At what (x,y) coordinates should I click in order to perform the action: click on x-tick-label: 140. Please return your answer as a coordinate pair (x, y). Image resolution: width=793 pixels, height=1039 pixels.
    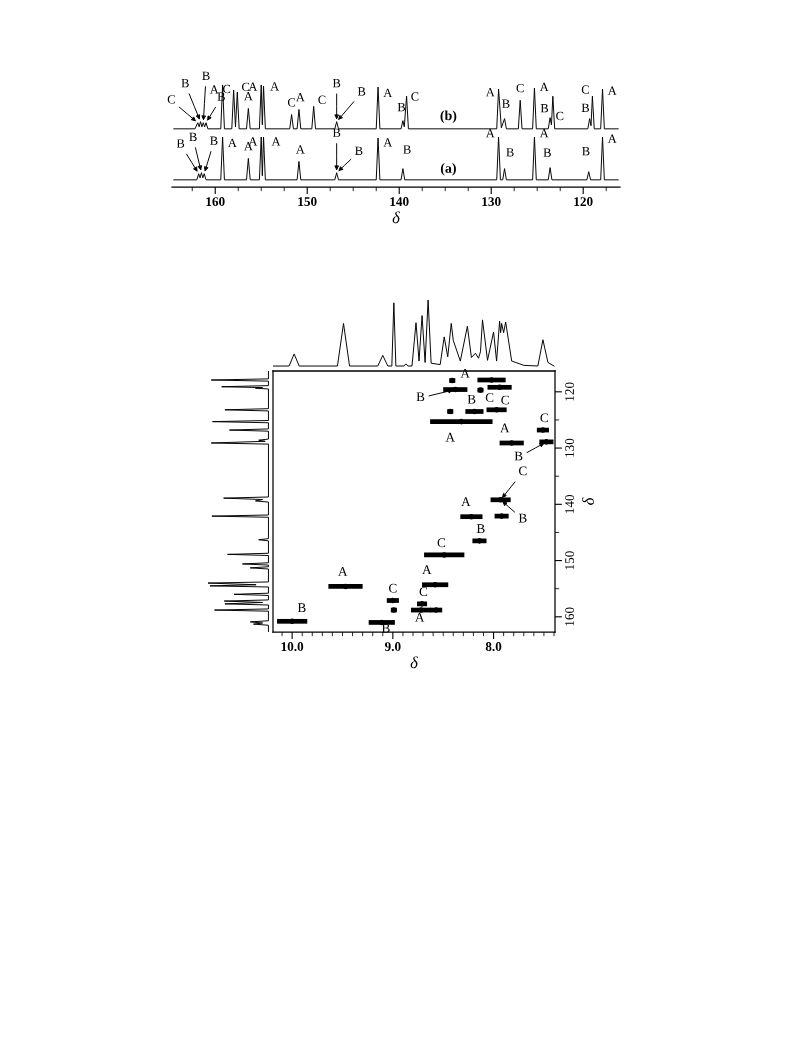
    Looking at the image, I should click on (399, 202).